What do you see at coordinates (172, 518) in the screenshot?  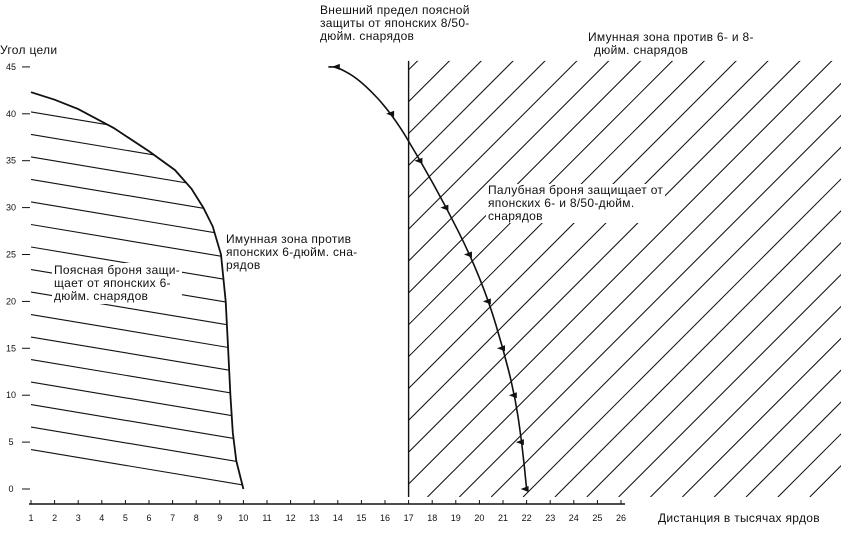 I see `x-tick-label: 7` at bounding box center [172, 518].